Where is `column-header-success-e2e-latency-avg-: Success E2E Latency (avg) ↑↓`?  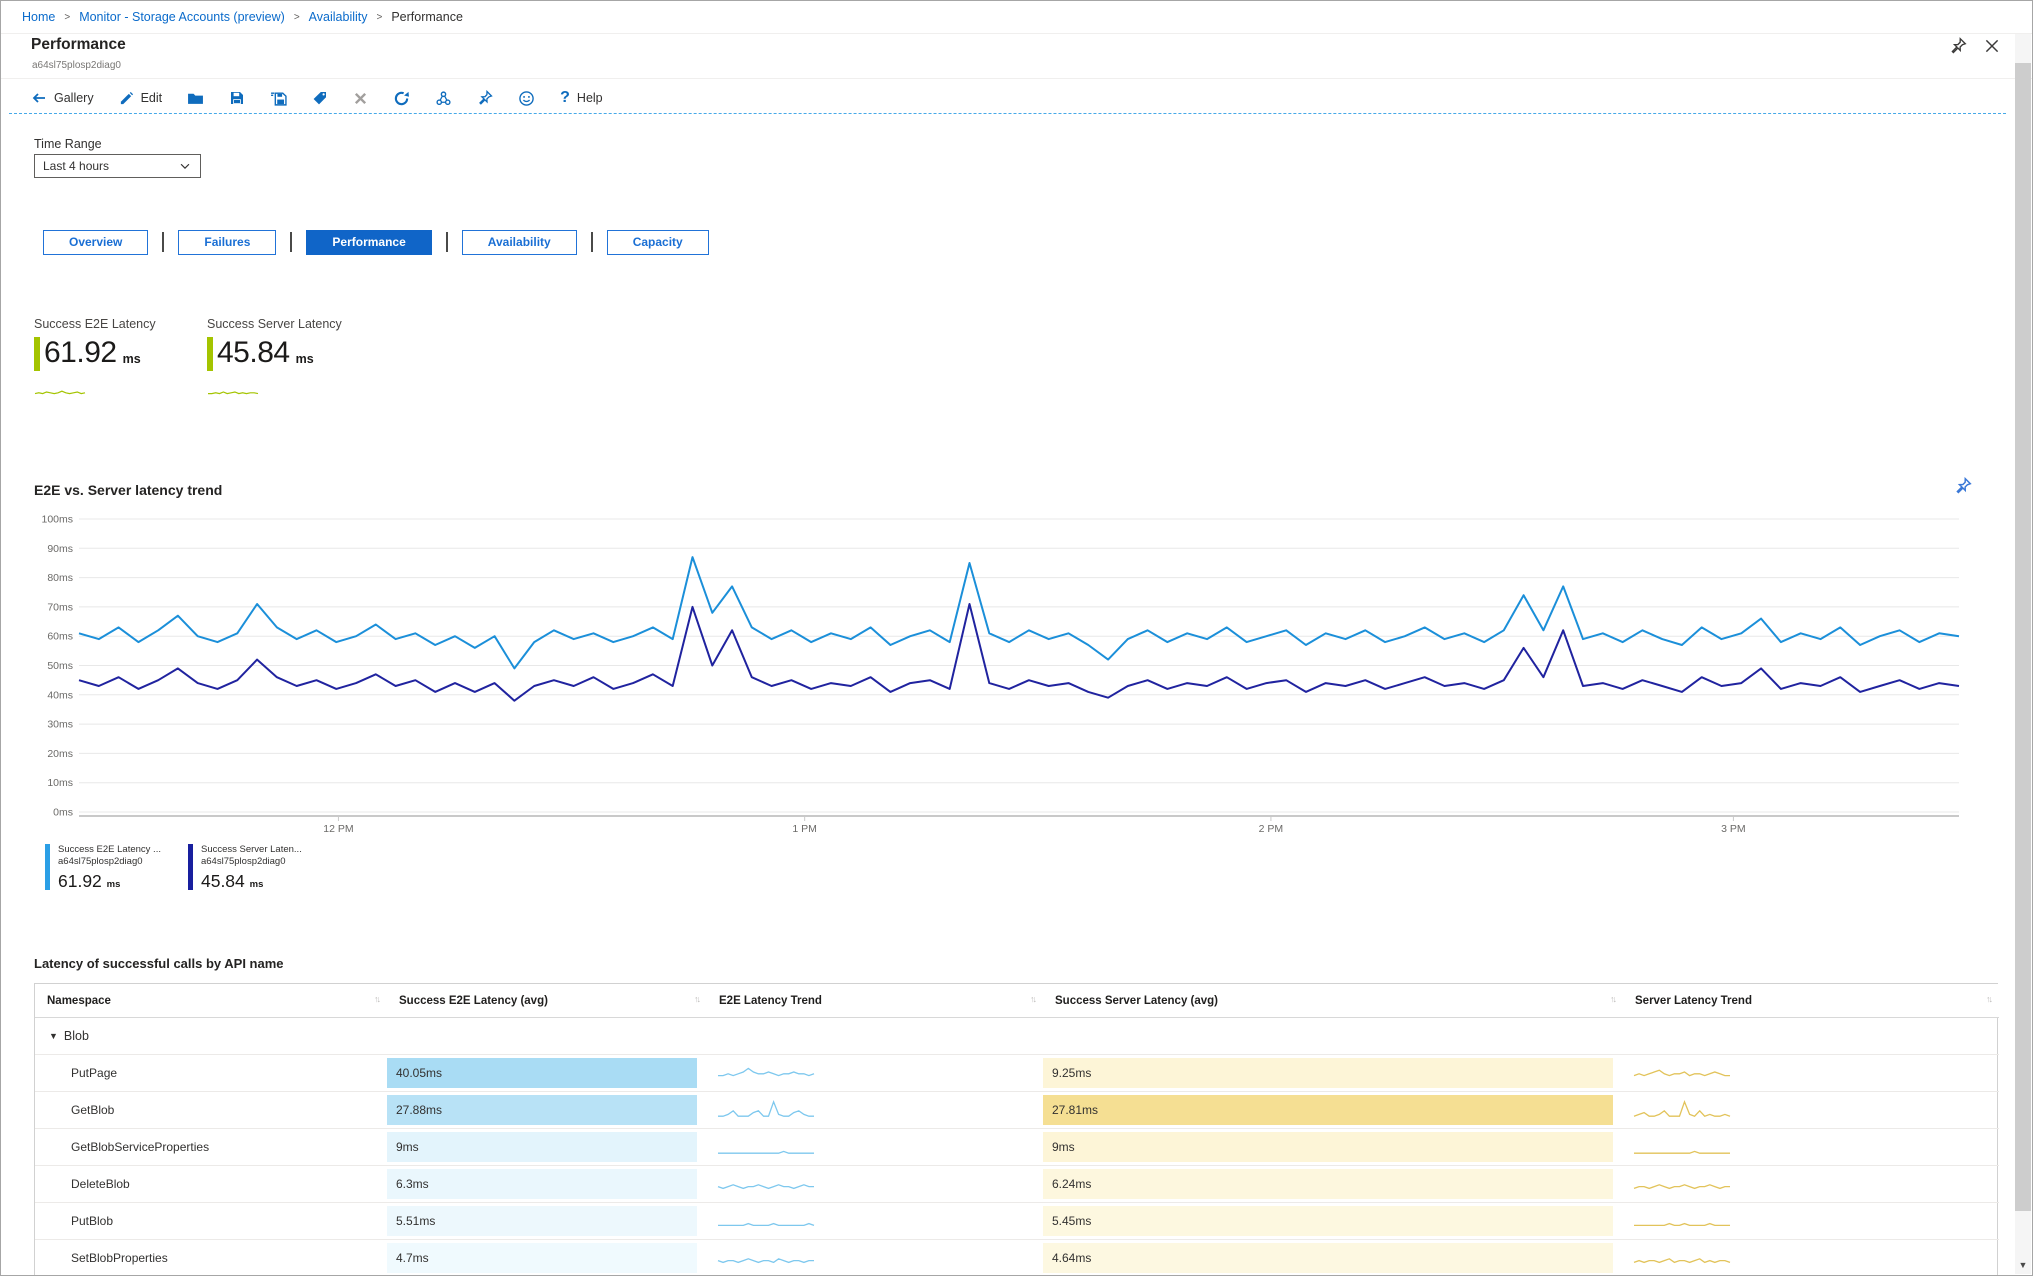 column-header-success-e2e-latency-avg-: Success E2E Latency (avg) ↑↓ is located at coordinates (547, 1001).